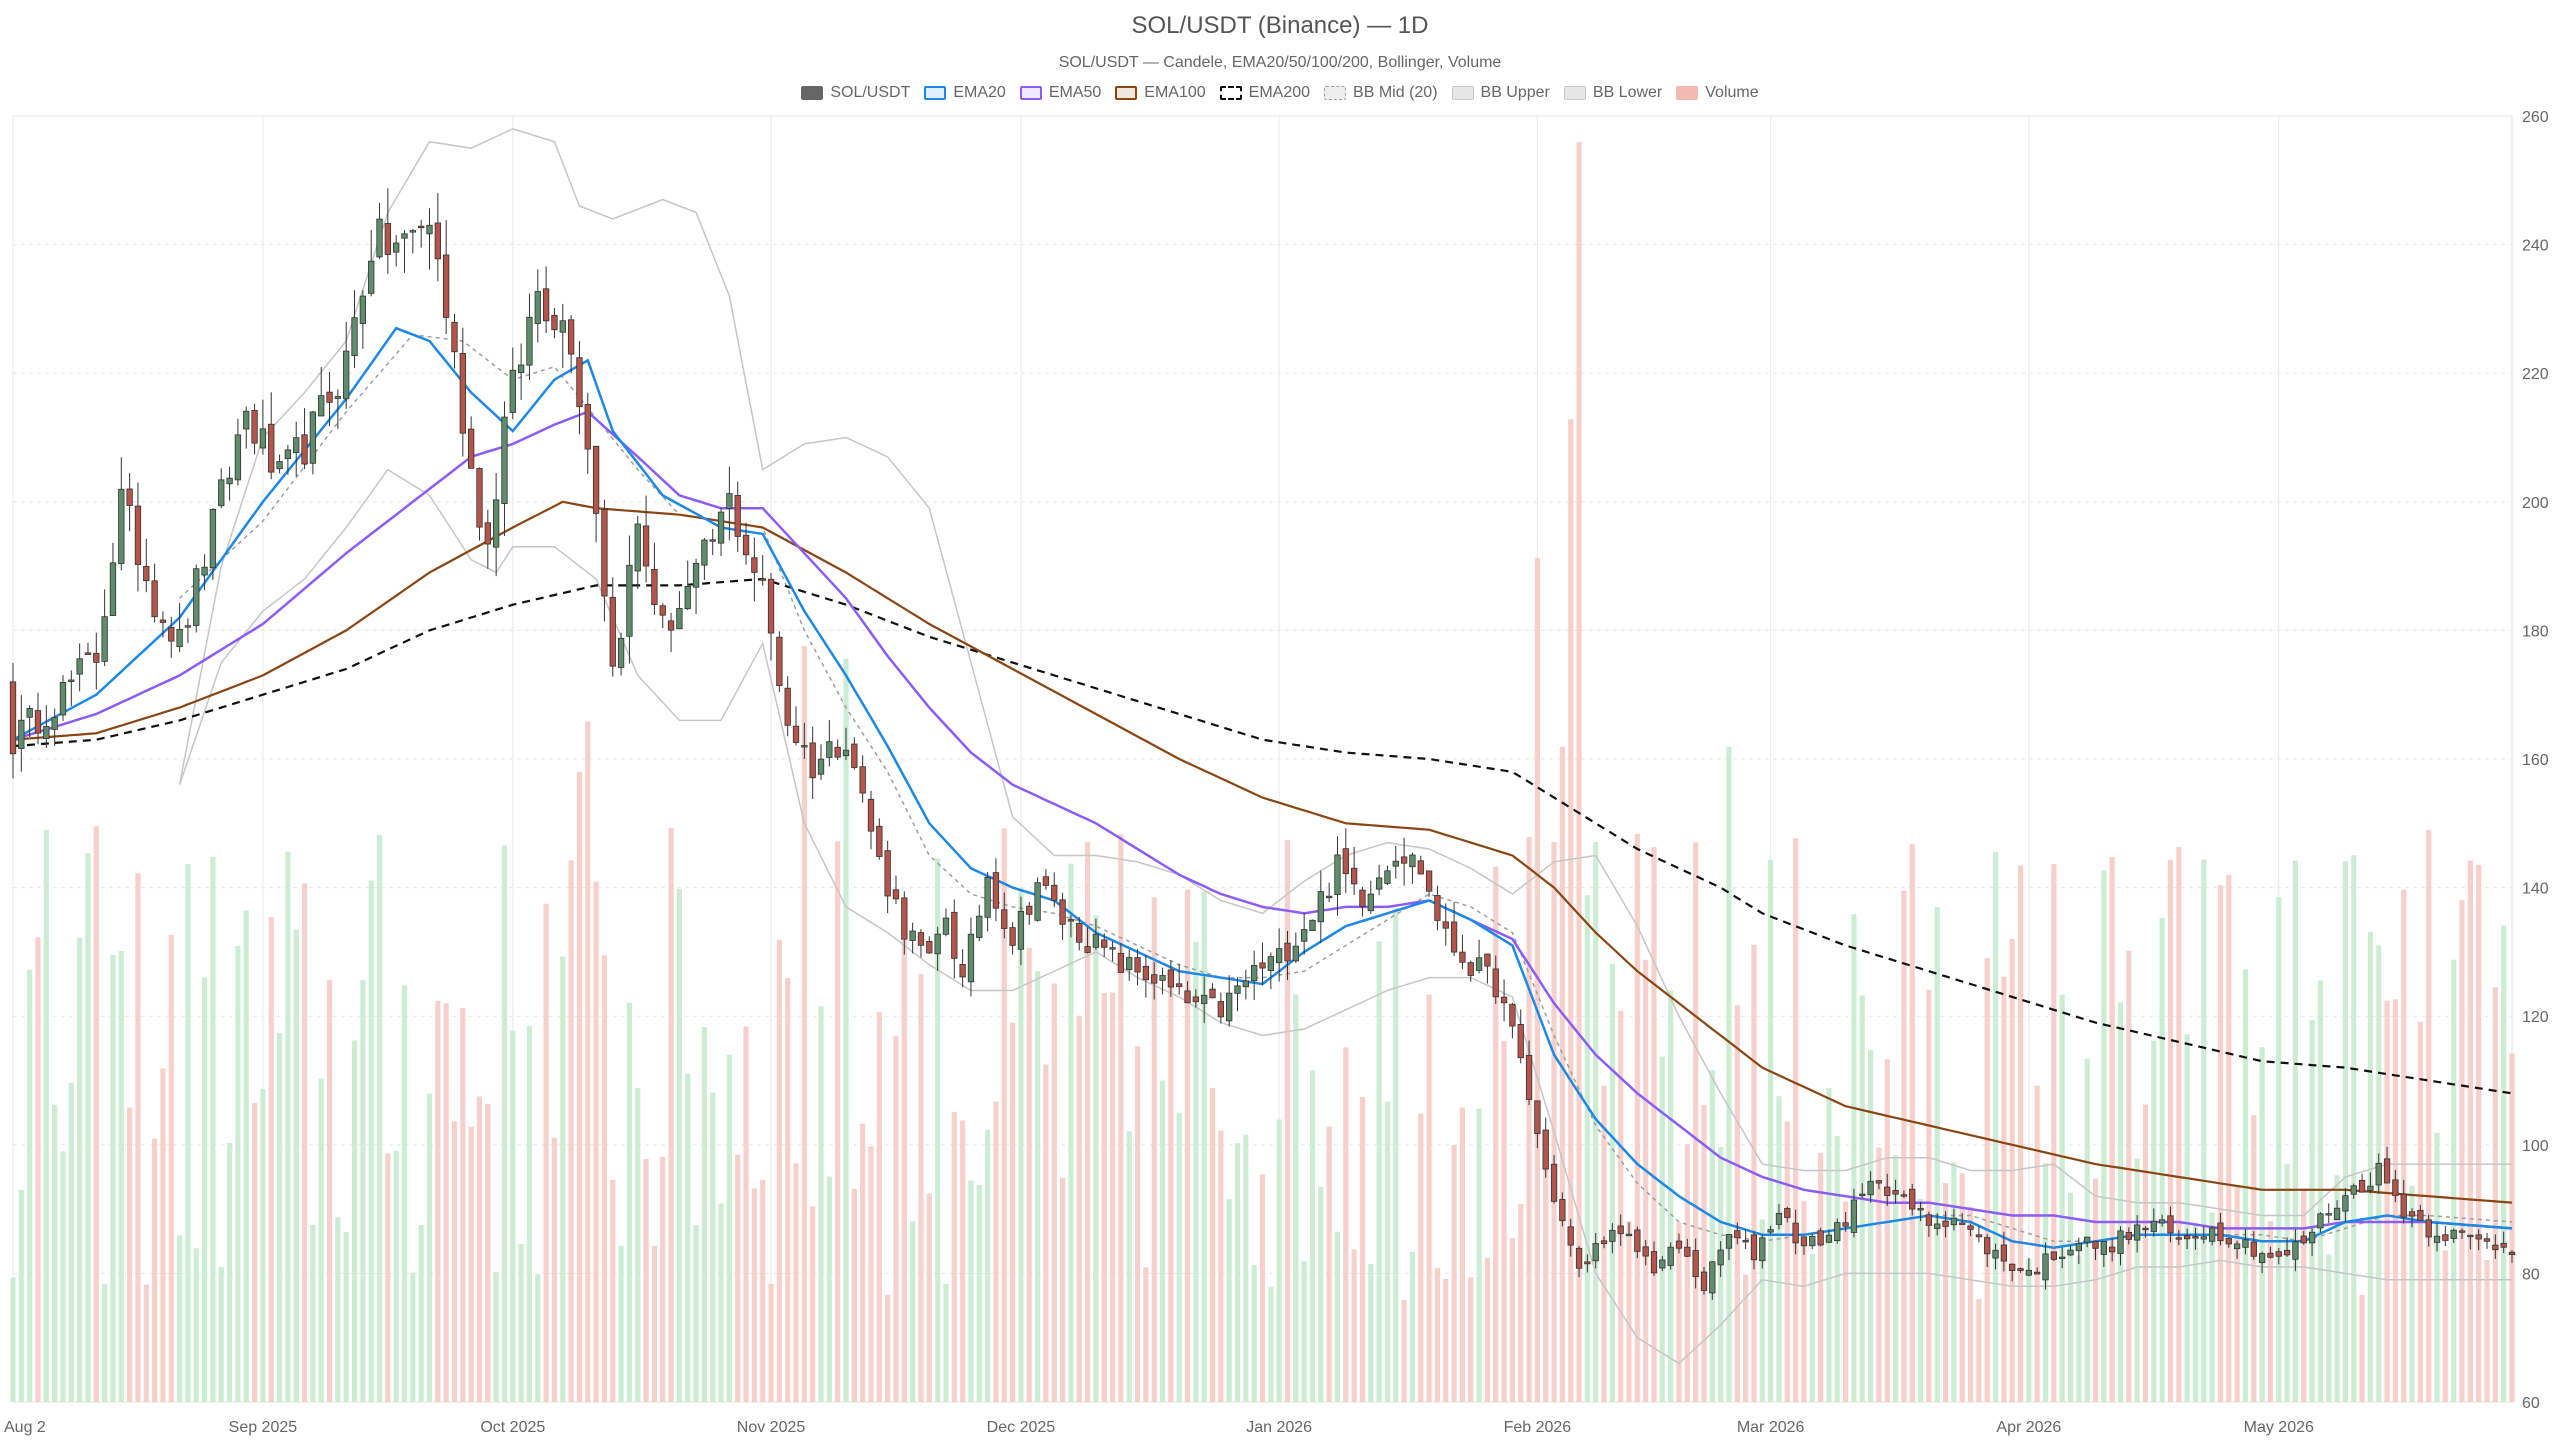 The height and width of the screenshot is (1440, 2560). What do you see at coordinates (1280, 25) in the screenshot?
I see `chart-title: SOL/USDT (Binance) — 1D` at bounding box center [1280, 25].